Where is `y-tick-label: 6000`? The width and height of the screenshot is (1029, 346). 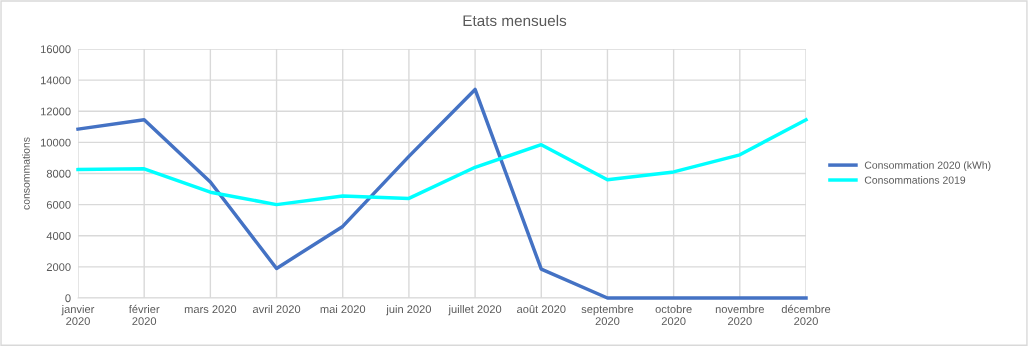 y-tick-label: 6000 is located at coordinates (58, 204).